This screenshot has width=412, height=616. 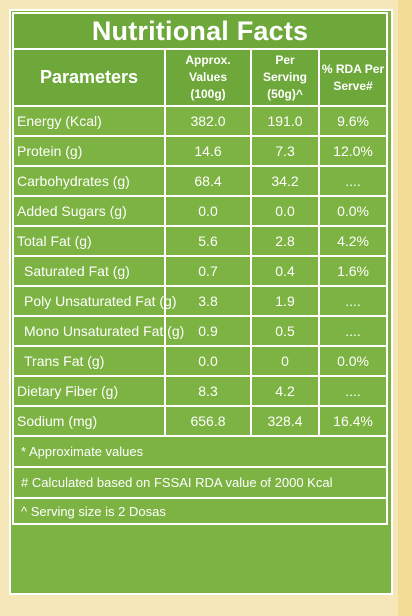 What do you see at coordinates (208, 301) in the screenshot?
I see `row-approx: 3.8` at bounding box center [208, 301].